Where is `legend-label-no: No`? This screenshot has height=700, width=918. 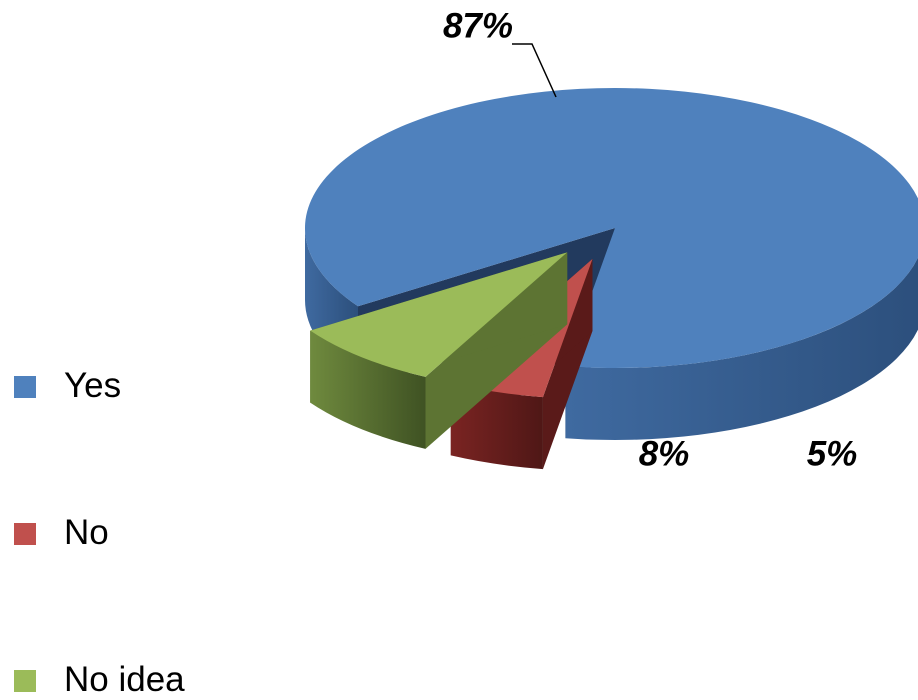 legend-label-no: No is located at coordinates (86, 532).